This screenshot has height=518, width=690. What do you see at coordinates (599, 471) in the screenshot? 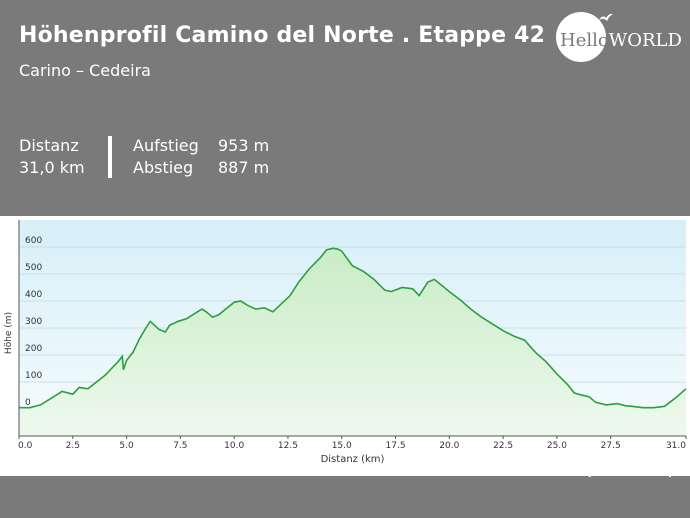
I see `data-source: Daten © OpenStreetMap` at bounding box center [599, 471].